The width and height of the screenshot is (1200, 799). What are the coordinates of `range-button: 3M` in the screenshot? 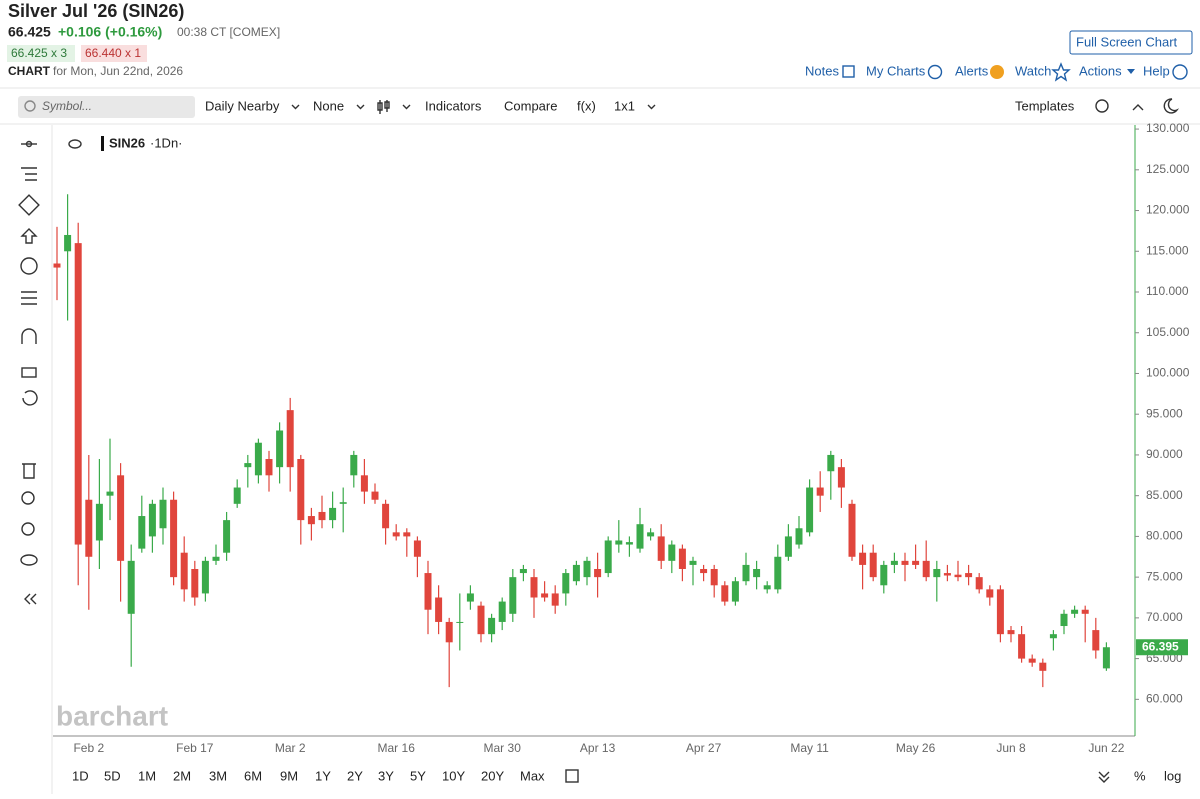 It's located at (218, 775).